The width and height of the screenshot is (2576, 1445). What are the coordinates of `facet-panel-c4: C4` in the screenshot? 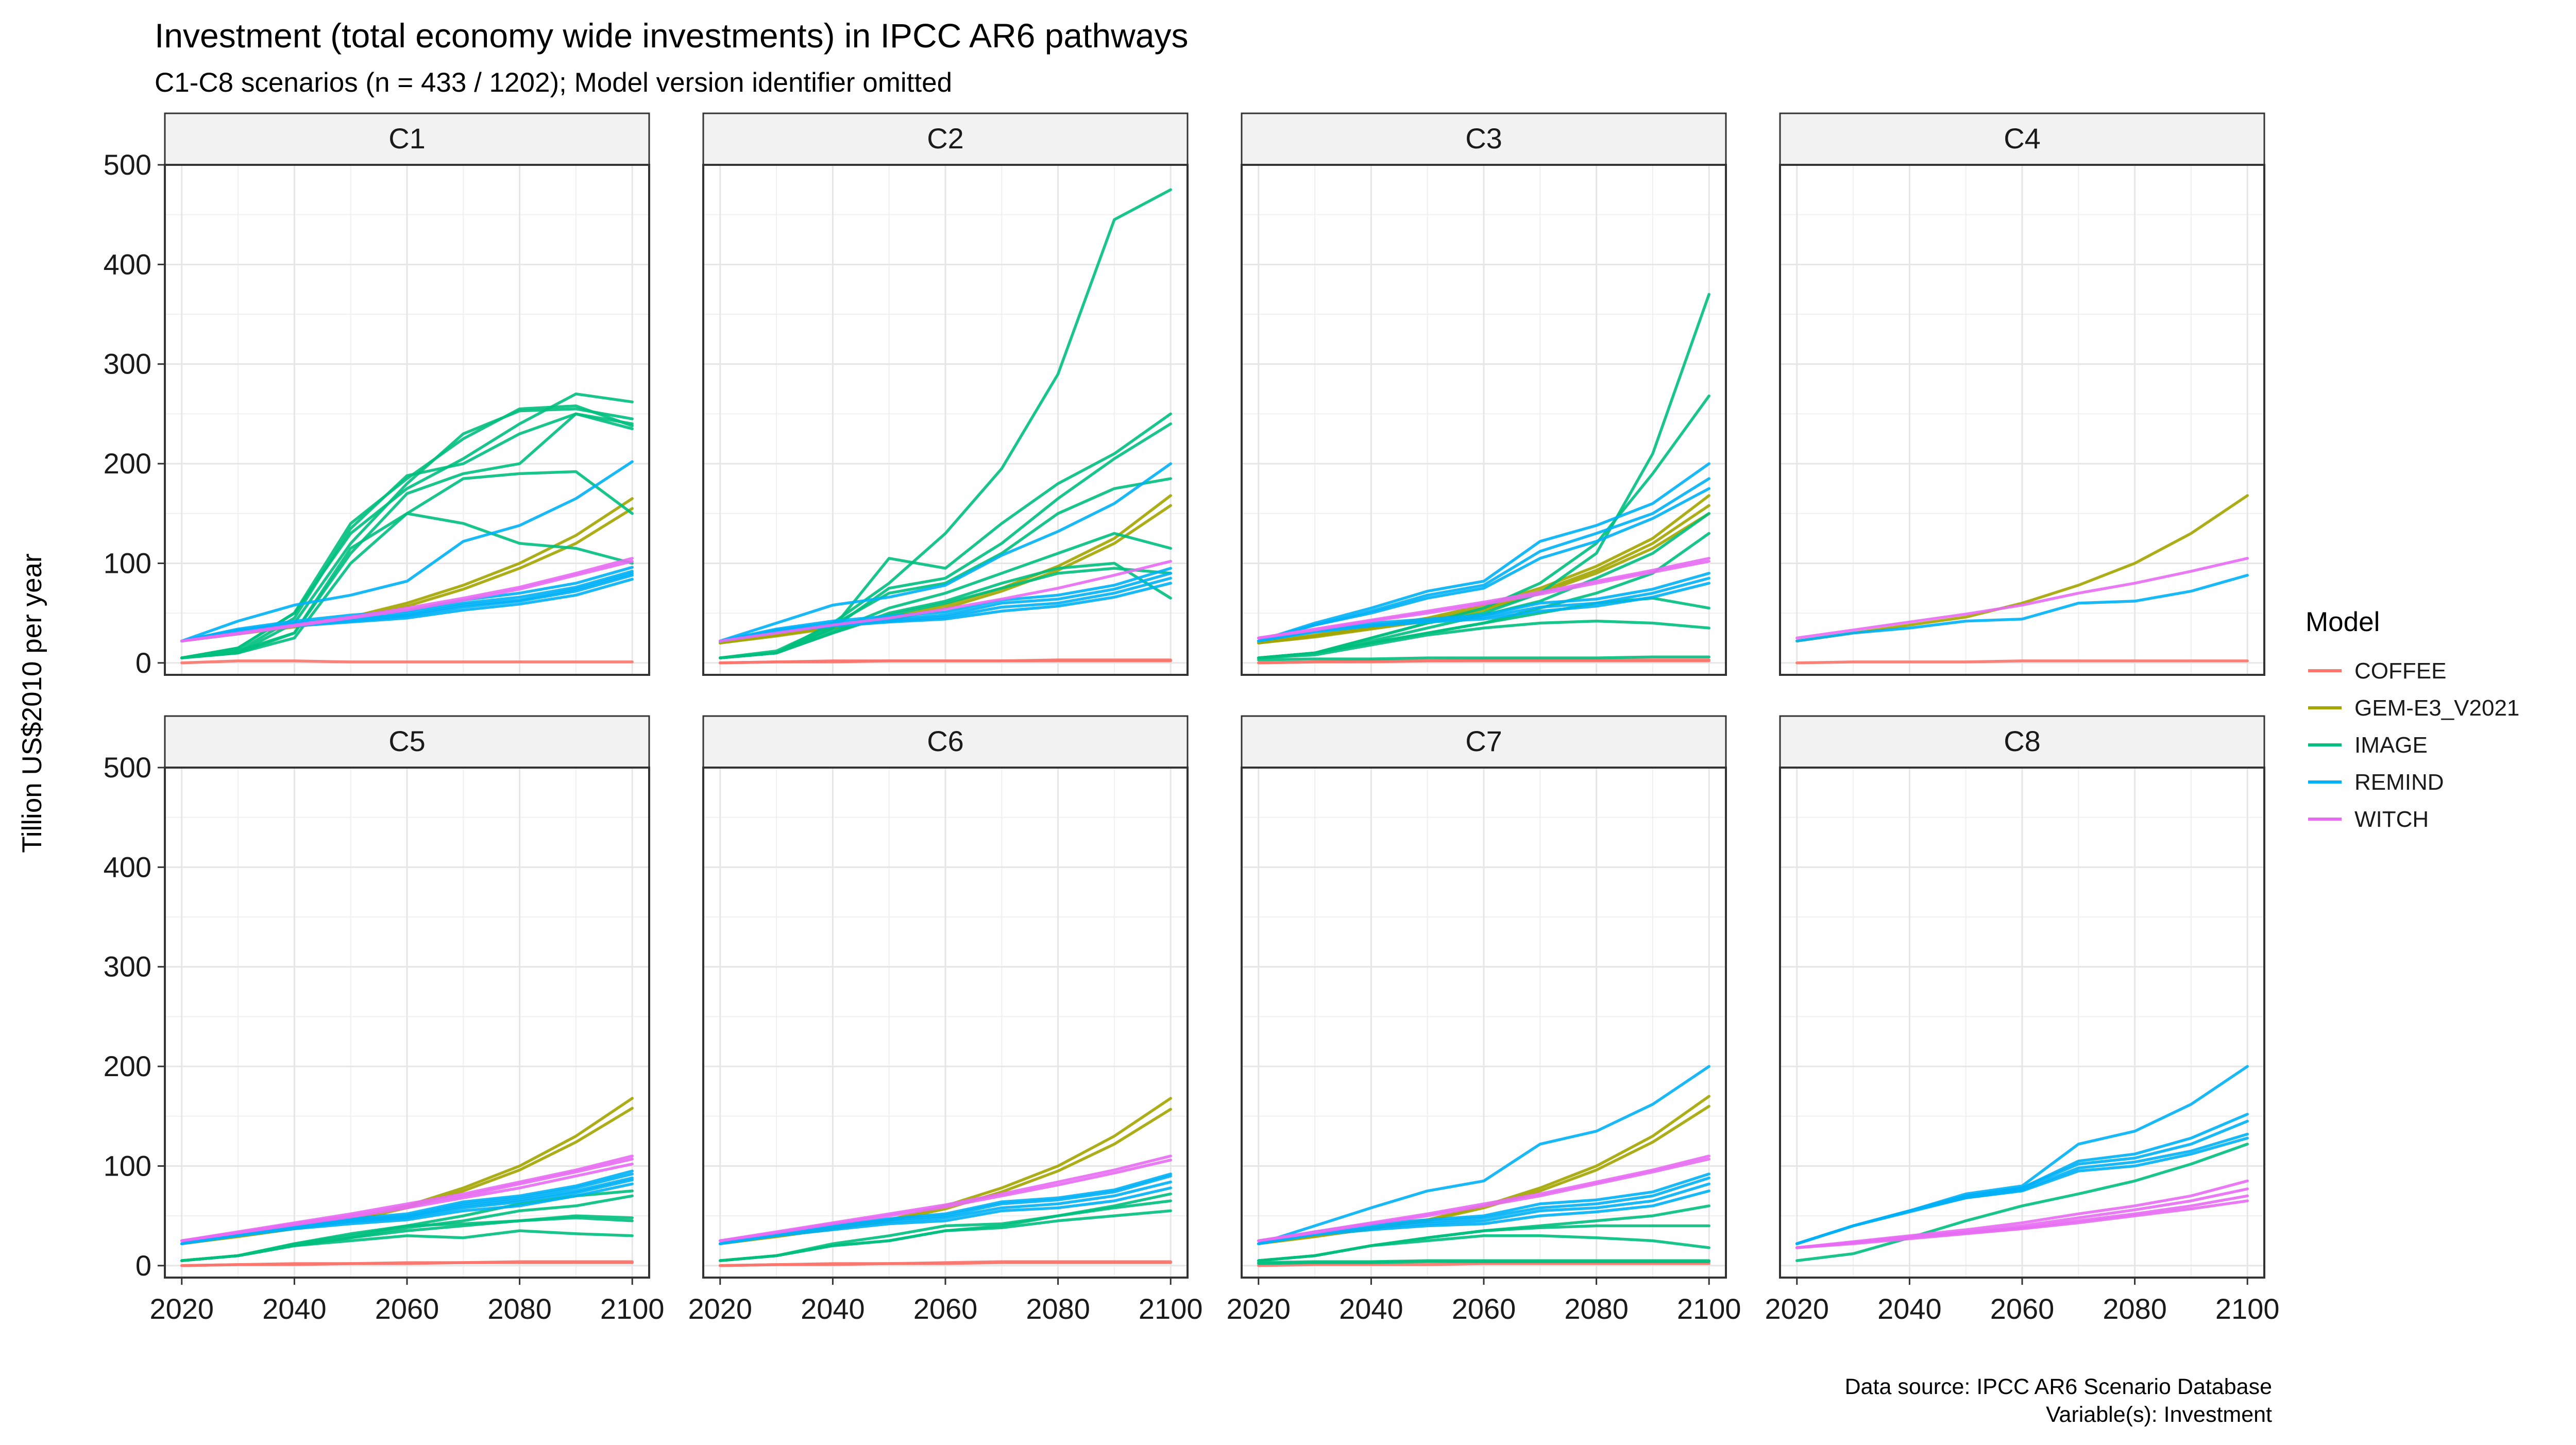 It's located at (2022, 394).